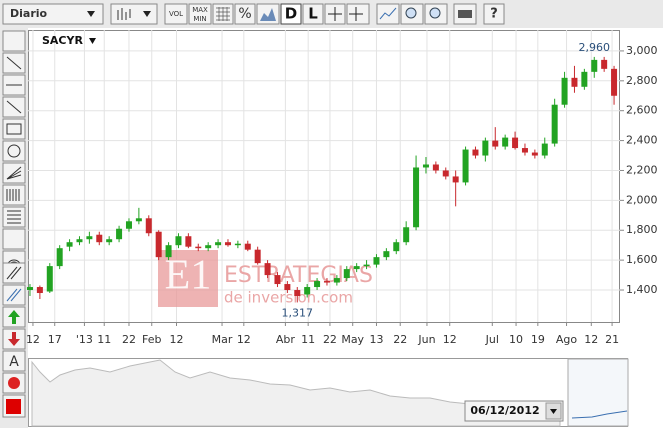  I want to click on svg-text: A, so click(14, 362).